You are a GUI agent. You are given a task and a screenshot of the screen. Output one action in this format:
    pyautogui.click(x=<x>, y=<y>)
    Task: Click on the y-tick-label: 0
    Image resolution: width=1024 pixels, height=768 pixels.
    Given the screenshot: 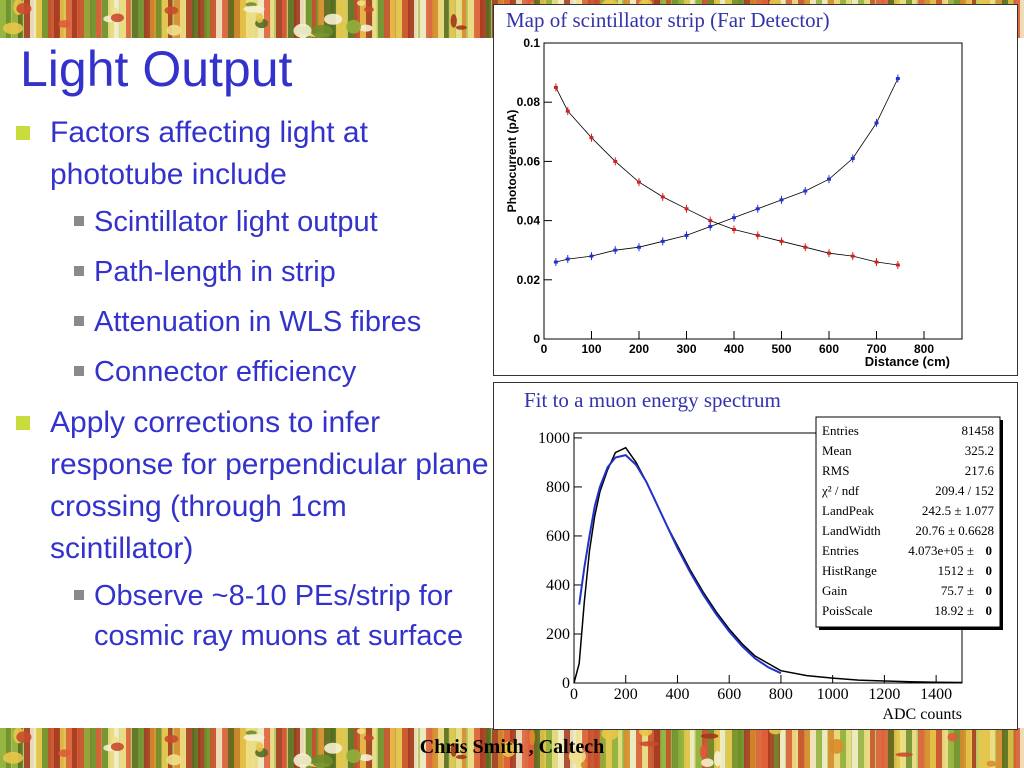 What is the action you would take?
    pyautogui.click(x=566, y=683)
    